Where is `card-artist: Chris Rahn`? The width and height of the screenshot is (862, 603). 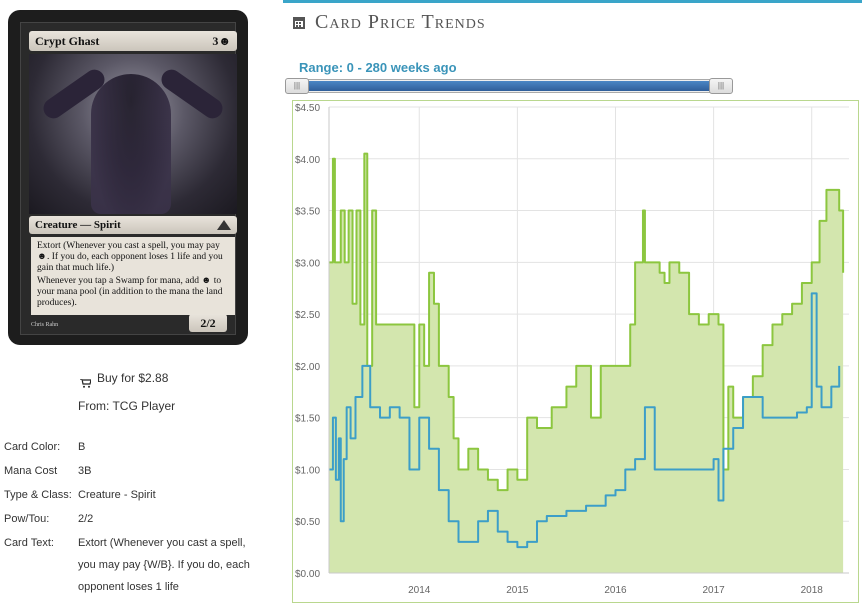
card-artist: Chris Rahn is located at coordinates (45, 325).